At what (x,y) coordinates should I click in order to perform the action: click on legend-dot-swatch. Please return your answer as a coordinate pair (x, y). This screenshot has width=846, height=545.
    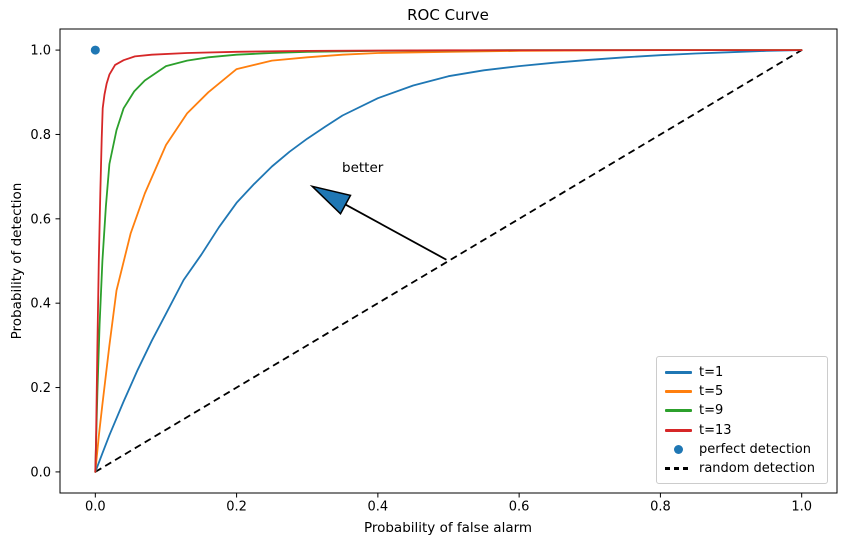
    Looking at the image, I should click on (678, 449).